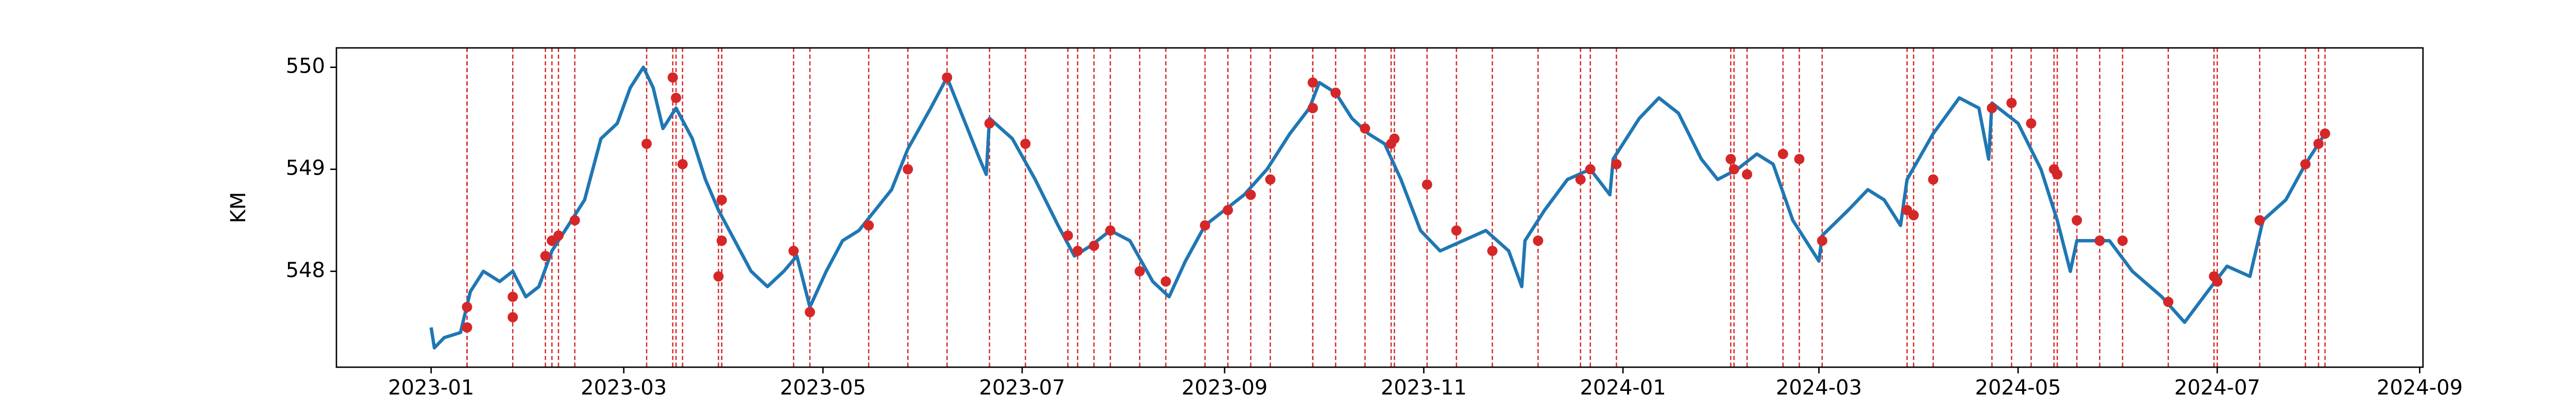 The width and height of the screenshot is (2576, 412). What do you see at coordinates (1819, 388) in the screenshot?
I see `x-tick-label: 2024-03` at bounding box center [1819, 388].